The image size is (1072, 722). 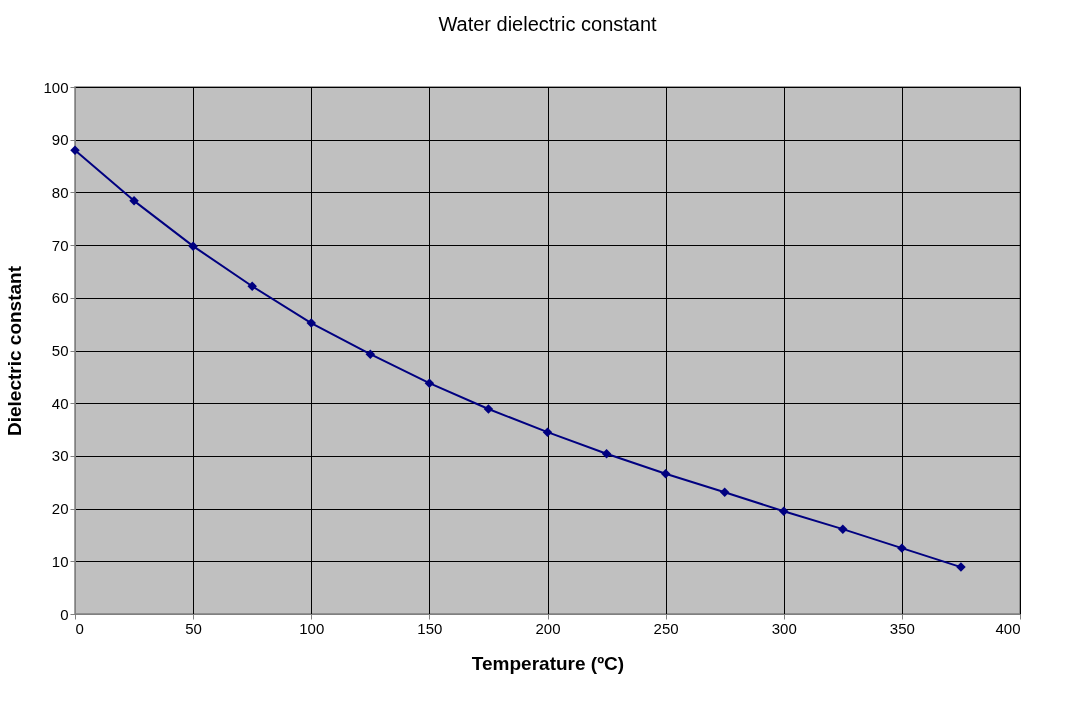 I want to click on y-tick-label: 100, so click(x=56, y=87).